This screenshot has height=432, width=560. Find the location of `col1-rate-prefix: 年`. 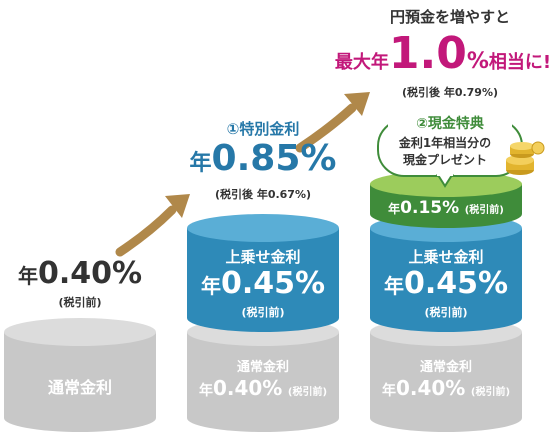

col1-rate-prefix: 年 is located at coordinates (27, 276).